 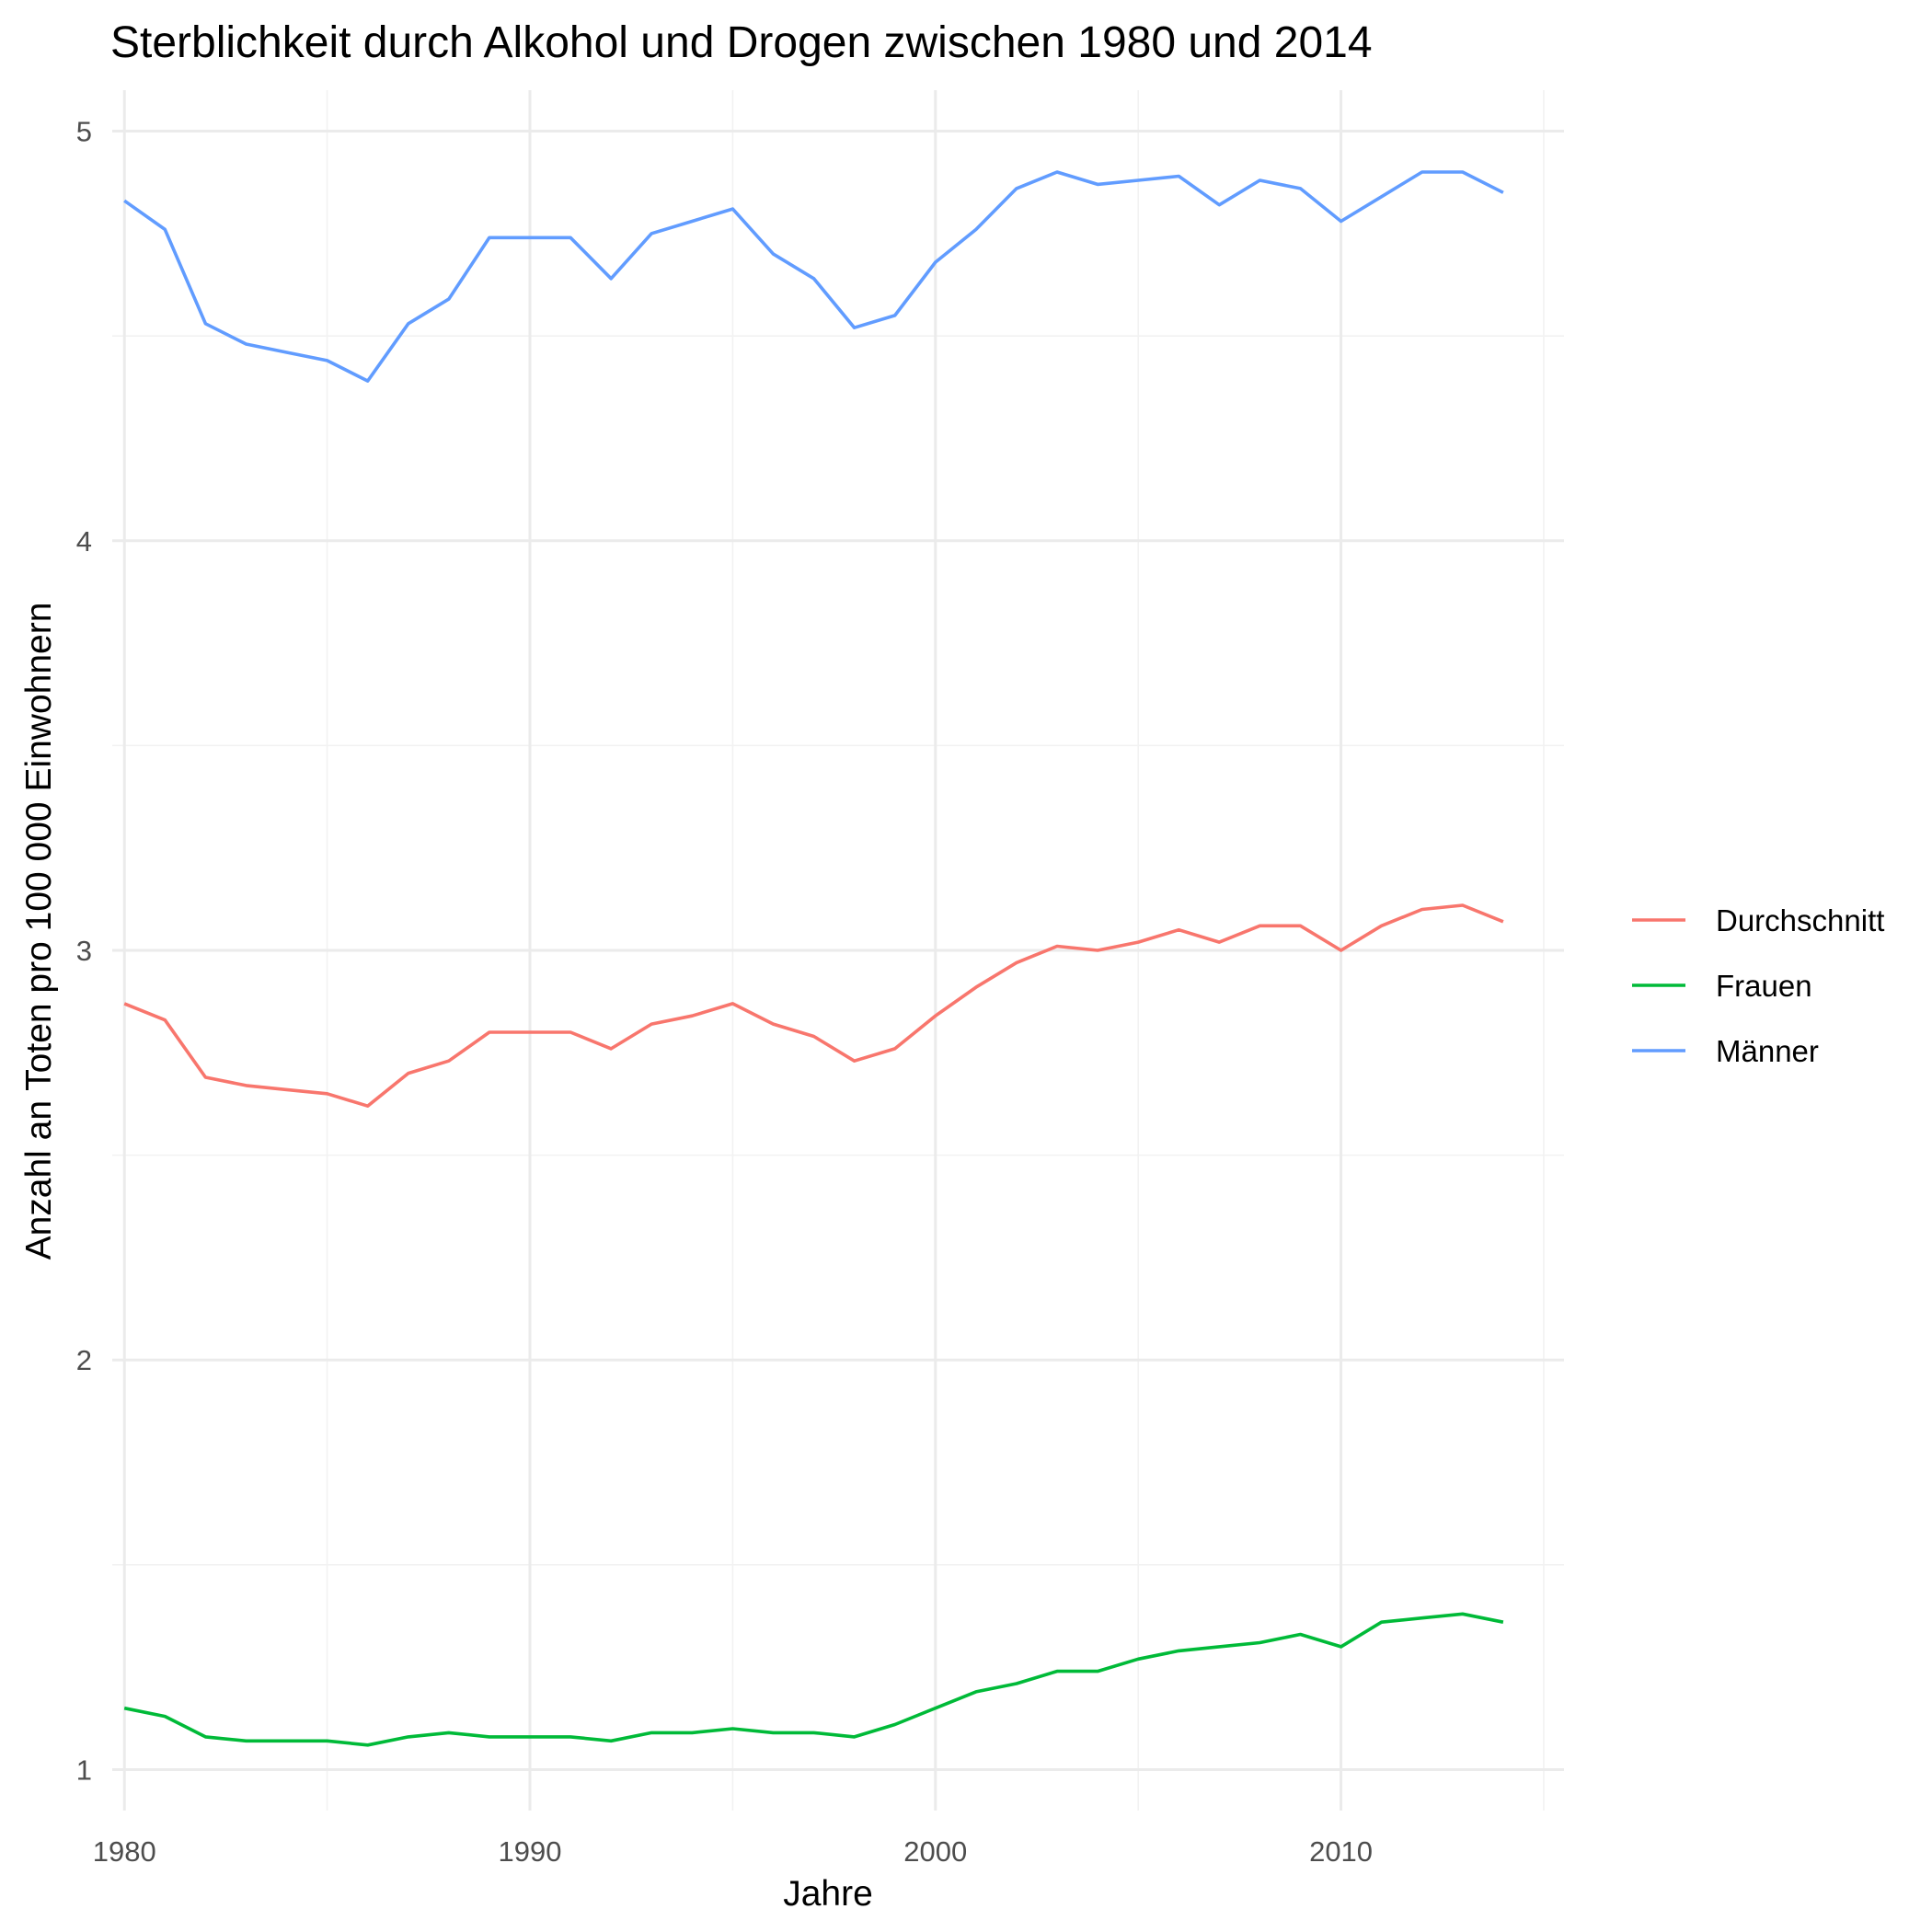 What do you see at coordinates (828, 1894) in the screenshot?
I see `x-axis-title: Jahre` at bounding box center [828, 1894].